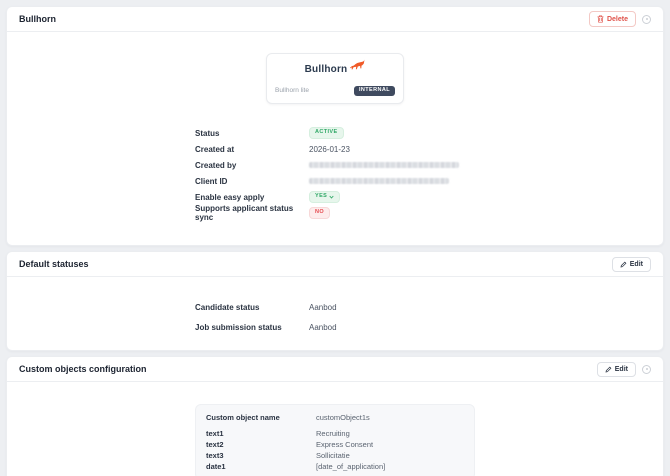  What do you see at coordinates (243, 417) in the screenshot?
I see `custom-object-name-label: Custom object name` at bounding box center [243, 417].